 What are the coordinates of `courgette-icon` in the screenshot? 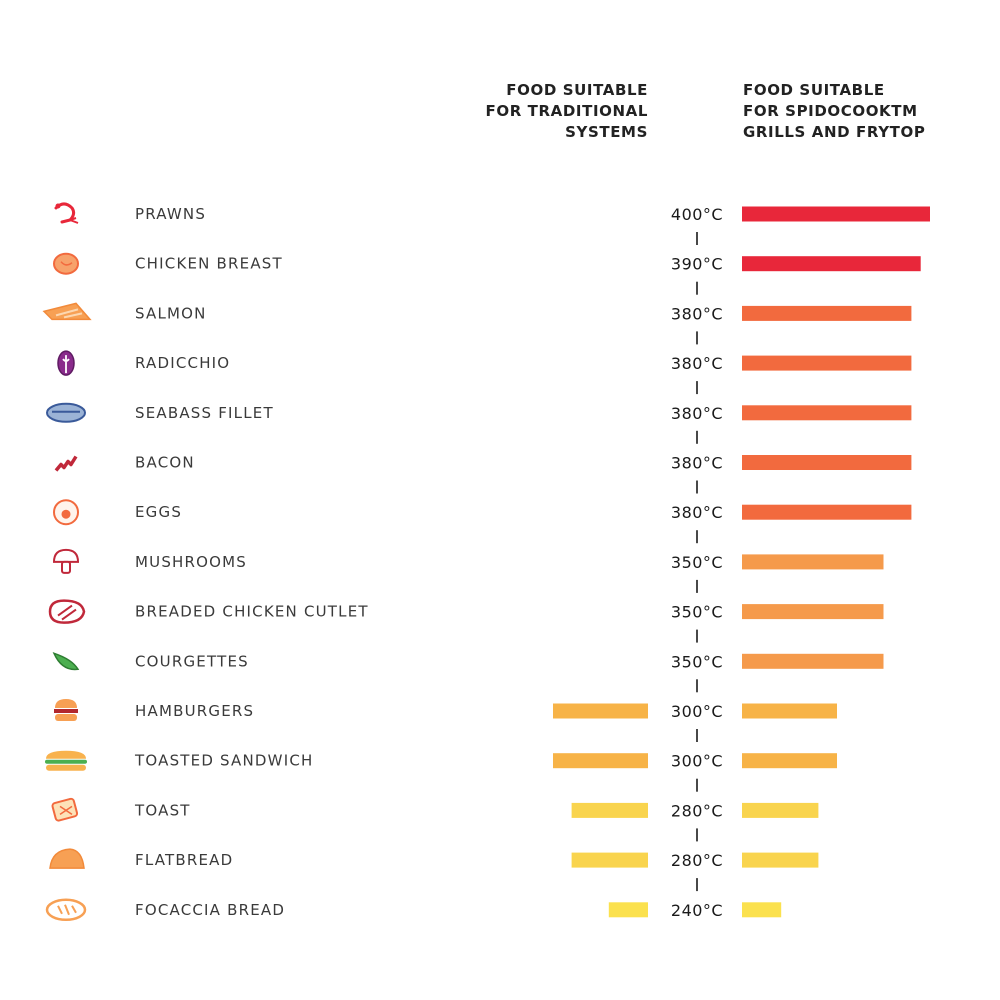 It's located at (66, 661).